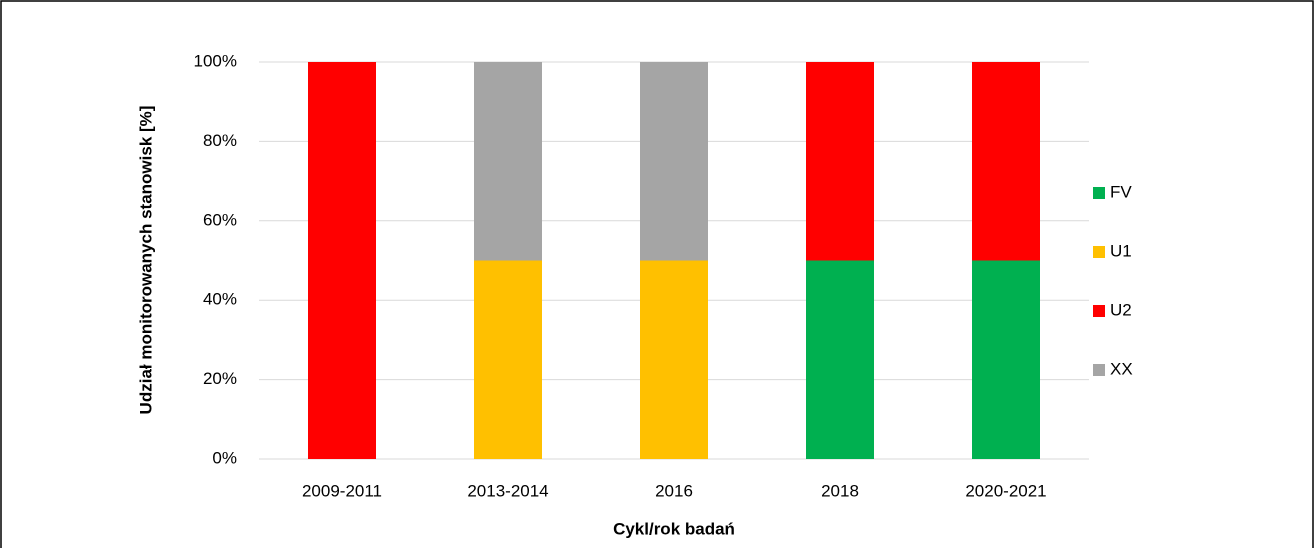 The image size is (1315, 548). Describe the element at coordinates (1121, 368) in the screenshot. I see `legend-label: XX` at that location.